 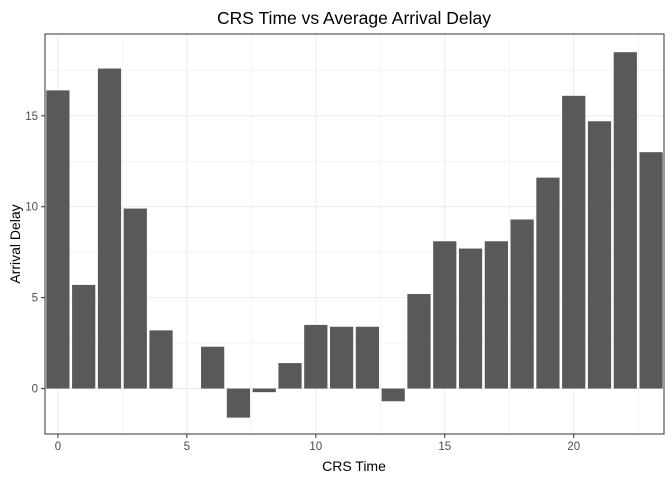 What do you see at coordinates (573, 447) in the screenshot?
I see `x-tick-label: 20` at bounding box center [573, 447].